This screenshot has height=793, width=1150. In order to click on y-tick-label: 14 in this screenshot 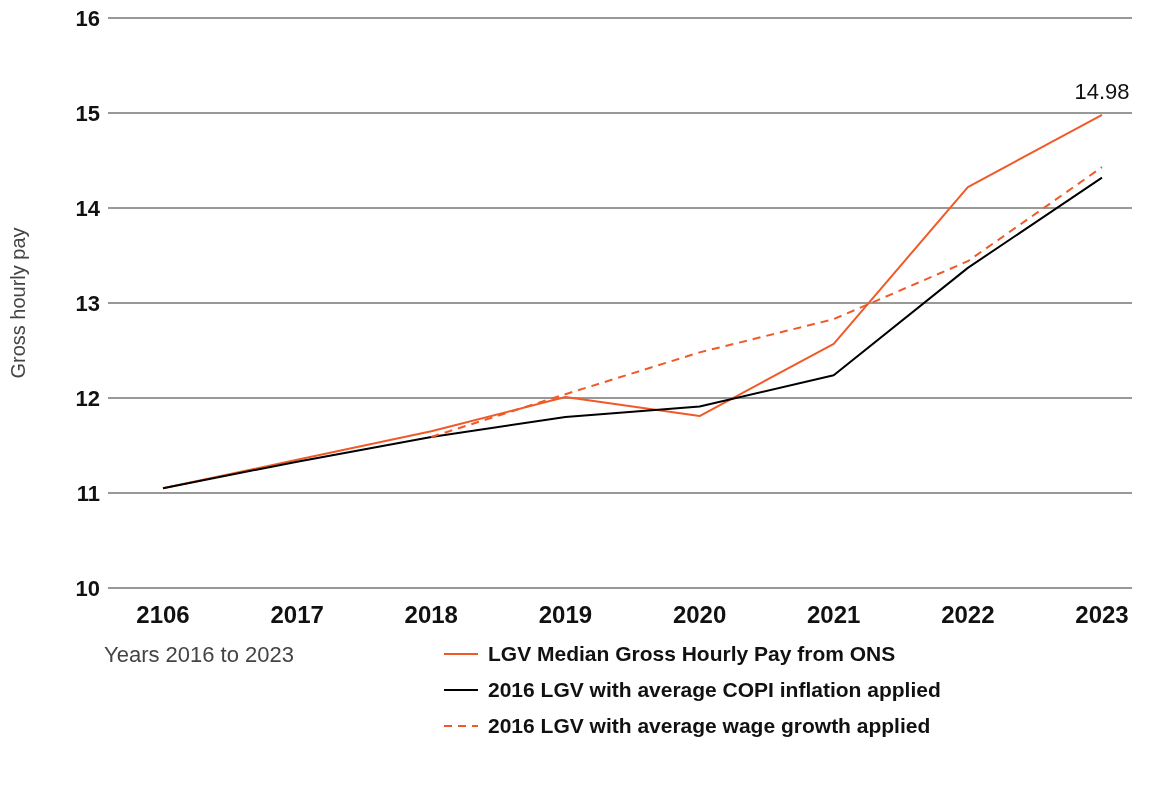, I will do `click(88, 208)`.